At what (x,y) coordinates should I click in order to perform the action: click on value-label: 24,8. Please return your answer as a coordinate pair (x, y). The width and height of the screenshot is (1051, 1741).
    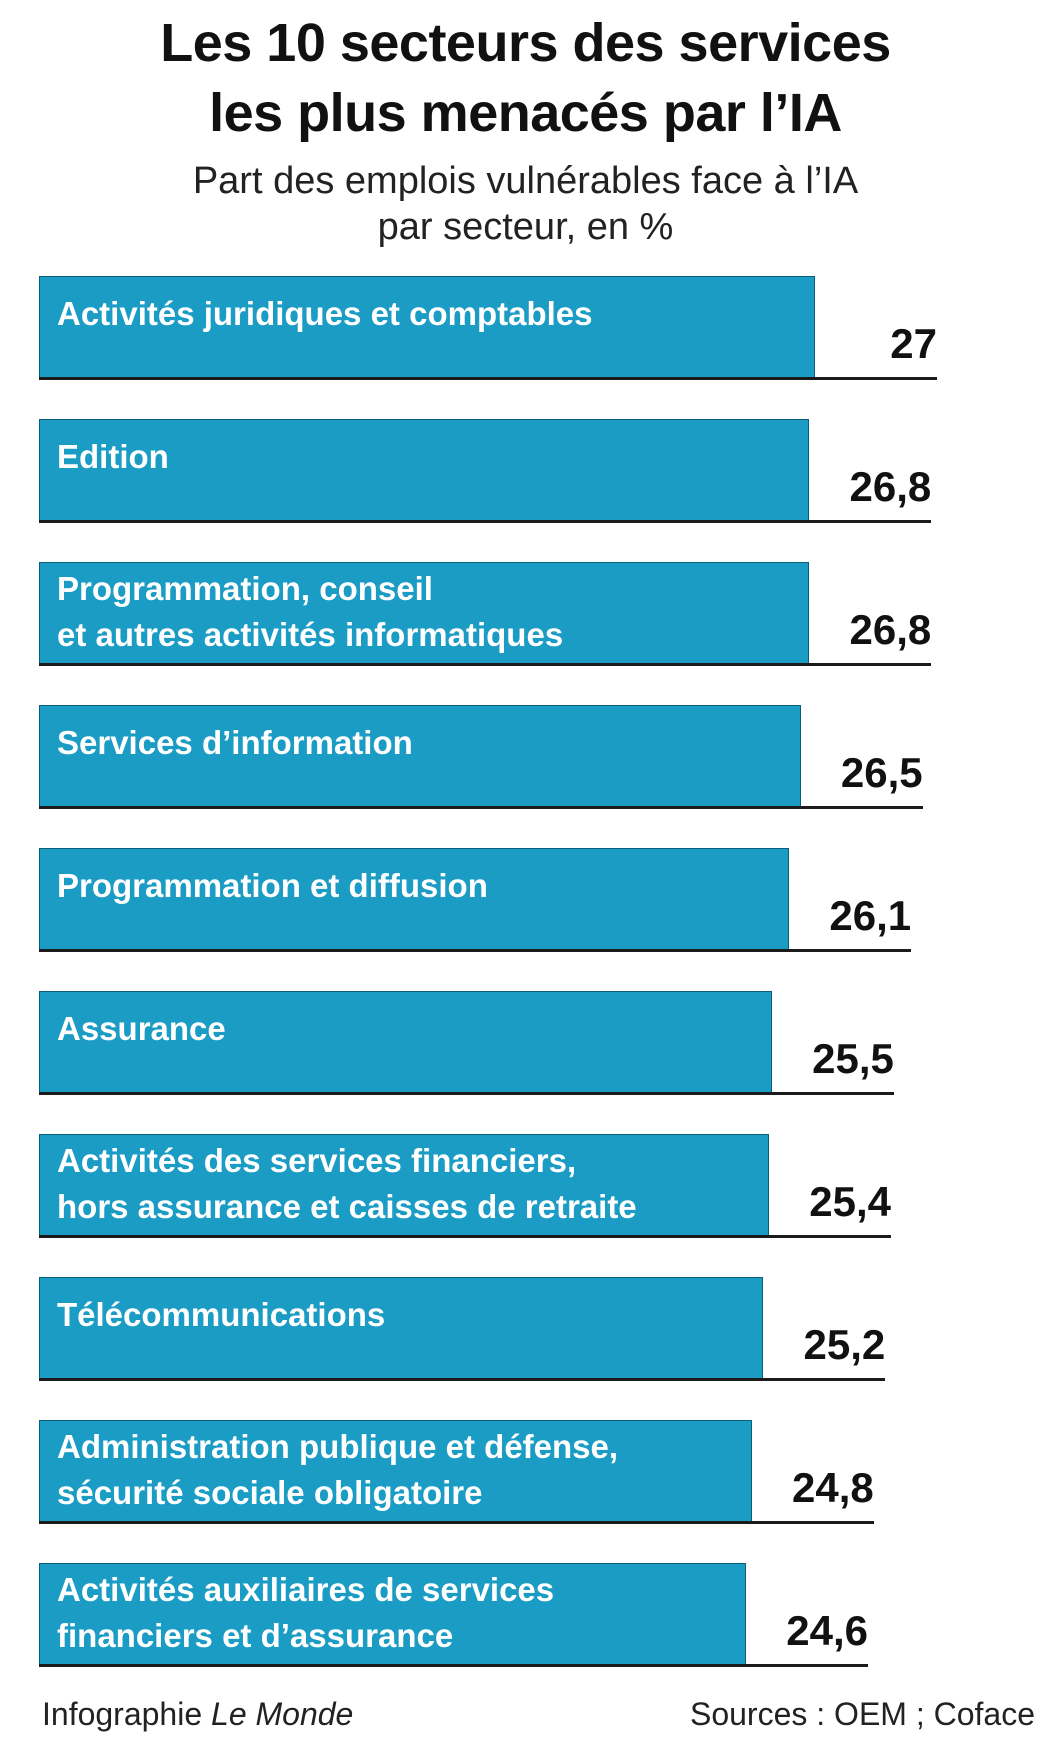
    Looking at the image, I should click on (833, 1487).